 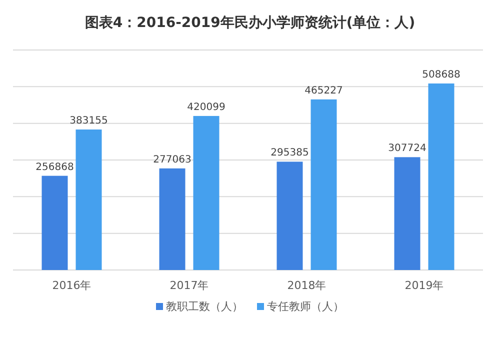 I want to click on data-label: 383155, so click(x=89, y=121).